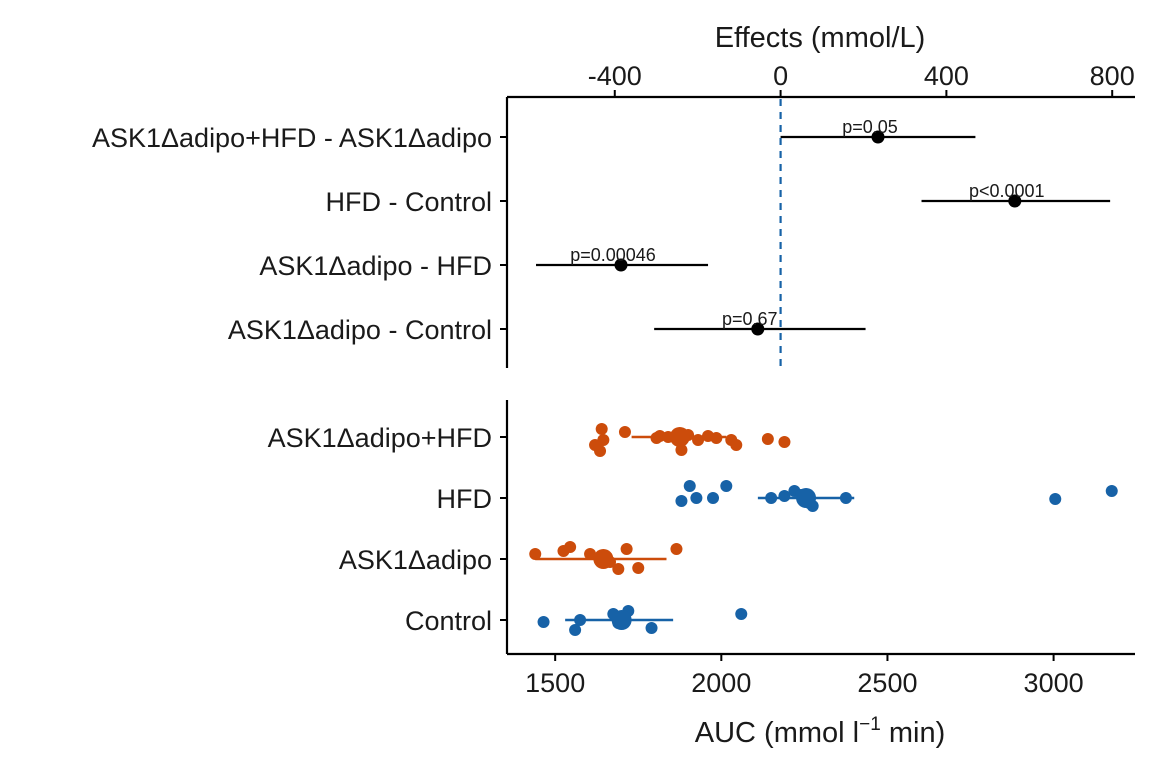 The width and height of the screenshot is (1152, 768). I want to click on auc-axis-title-sup: −1, so click(870, 724).